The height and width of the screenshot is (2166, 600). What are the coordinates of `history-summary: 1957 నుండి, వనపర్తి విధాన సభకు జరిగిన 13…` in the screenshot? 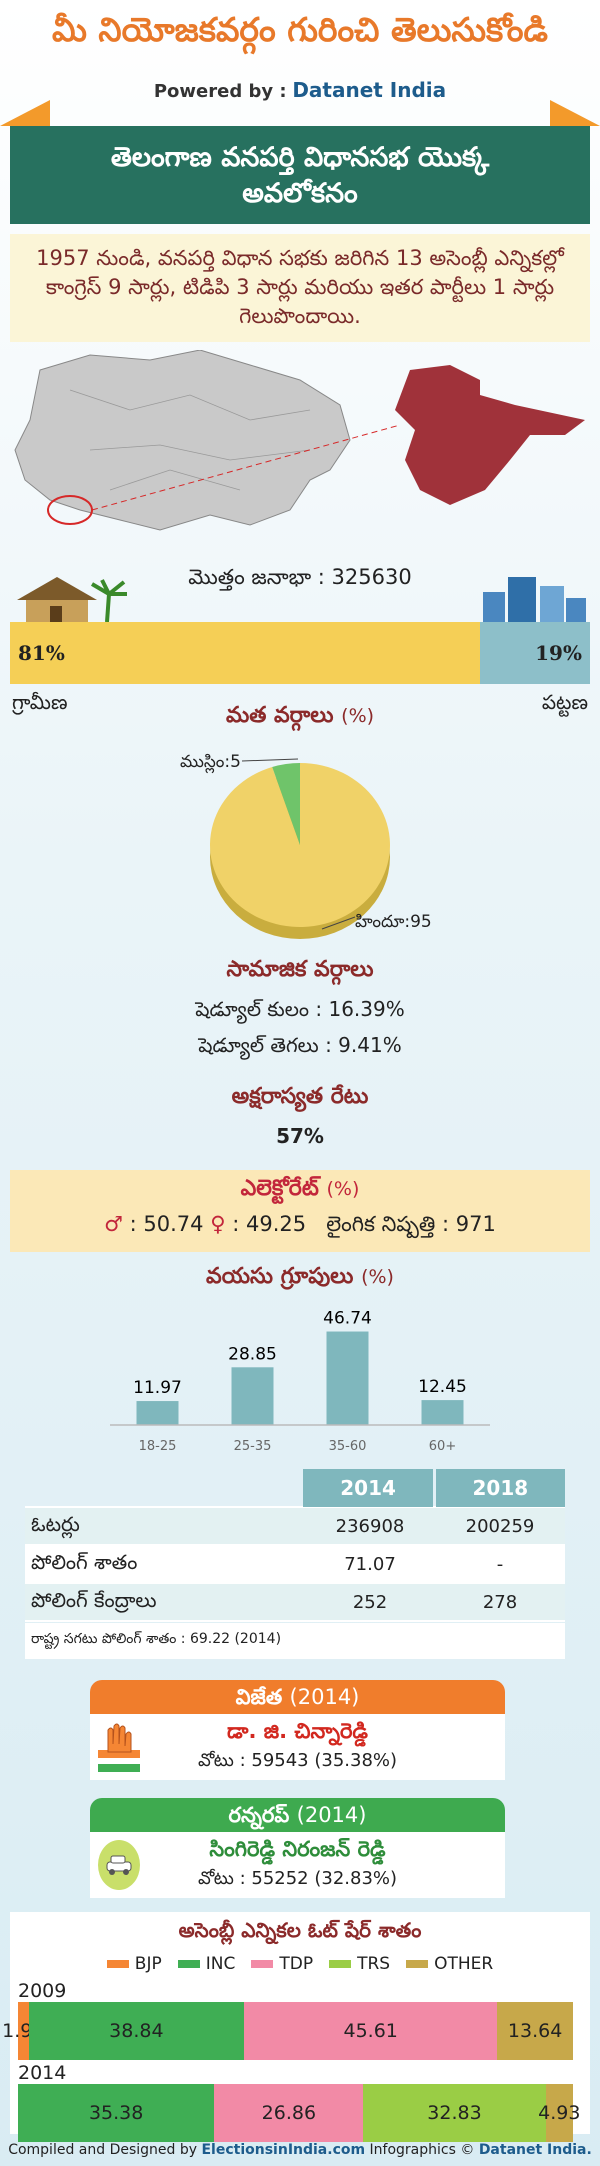 It's located at (300, 288).